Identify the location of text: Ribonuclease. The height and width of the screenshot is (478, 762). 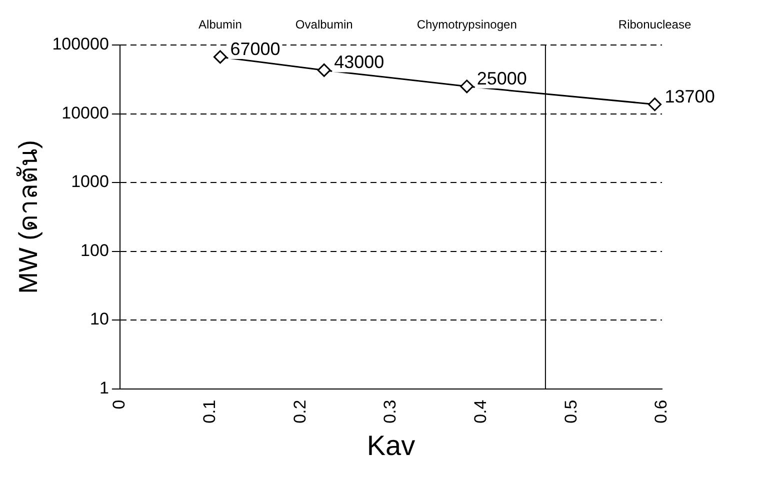
(655, 24).